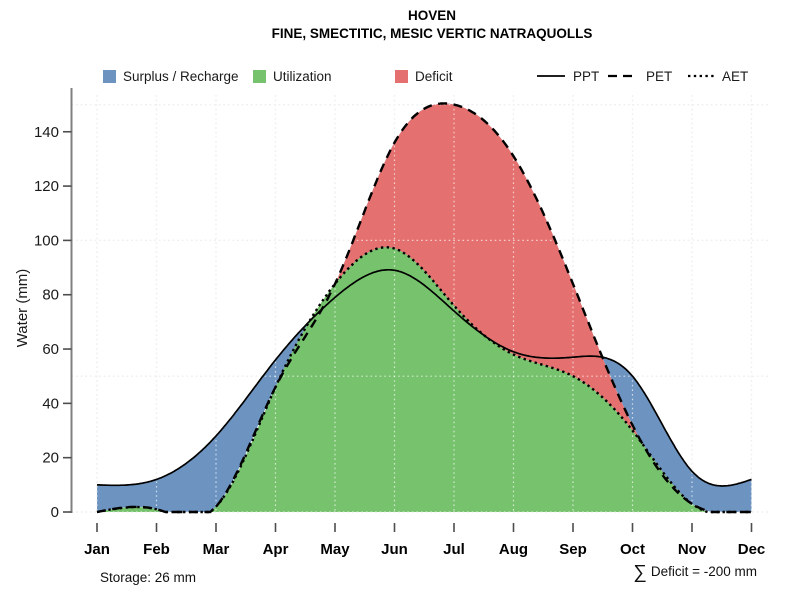 The width and height of the screenshot is (800, 600). Describe the element at coordinates (623, 76) in the screenshot. I see `dashed-line-icon` at that location.